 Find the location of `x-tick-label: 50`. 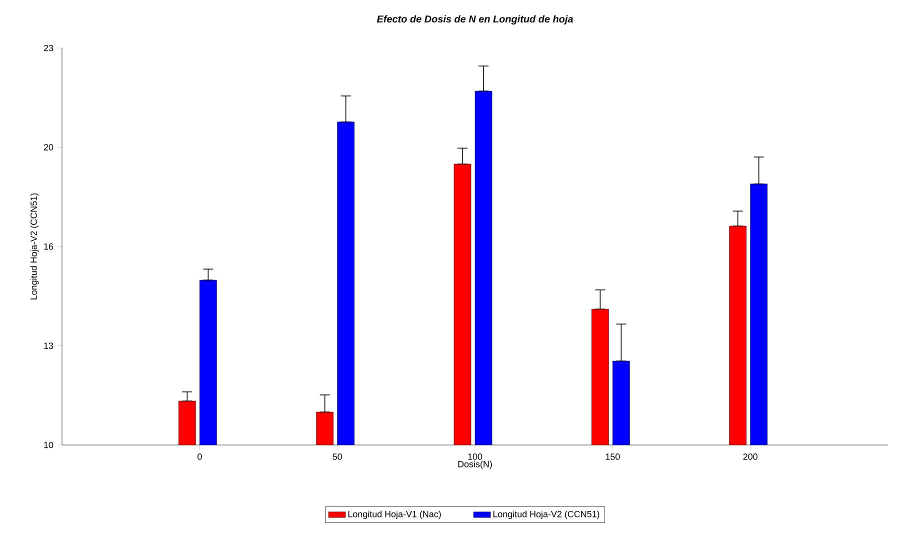

x-tick-label: 50 is located at coordinates (337, 457).